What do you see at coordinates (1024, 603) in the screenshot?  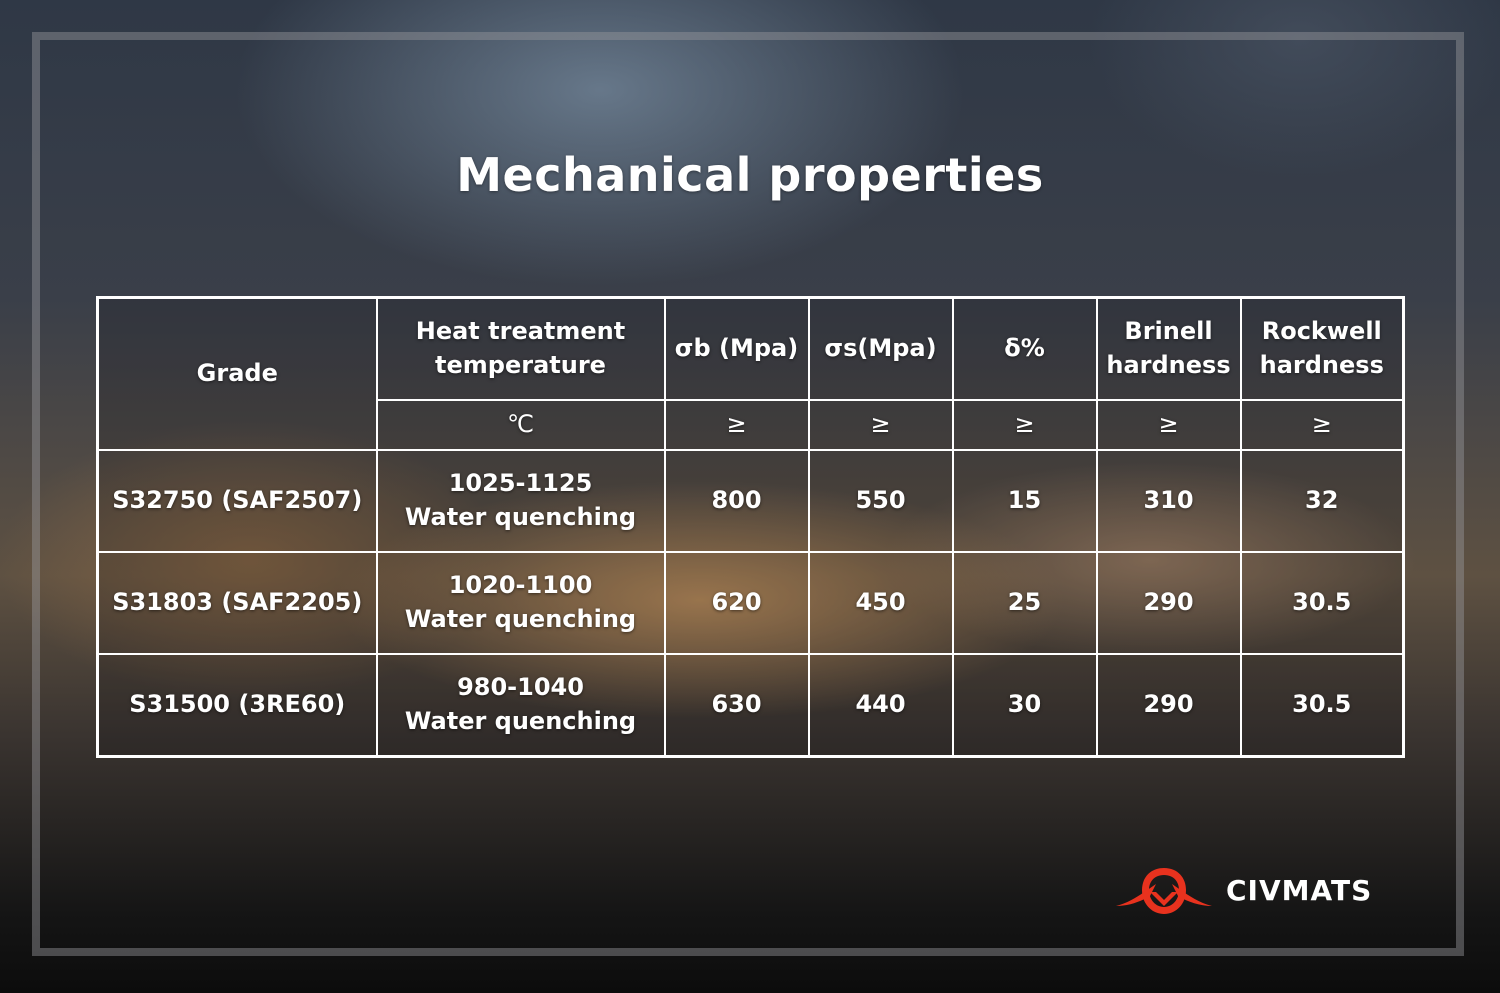 I see `cell-delta: 25` at bounding box center [1024, 603].